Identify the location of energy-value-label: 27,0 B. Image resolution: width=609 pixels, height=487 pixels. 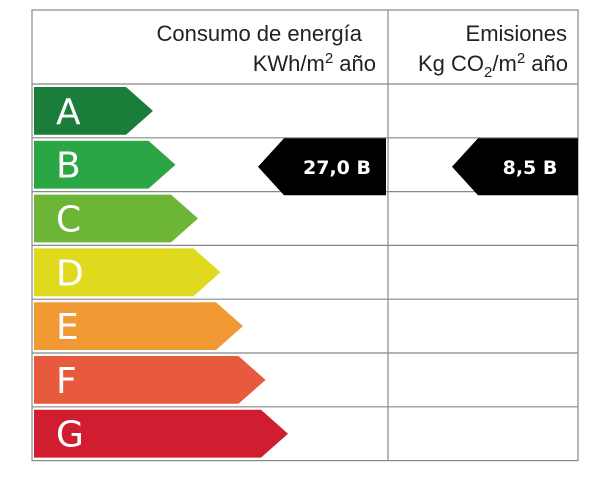
(337, 168).